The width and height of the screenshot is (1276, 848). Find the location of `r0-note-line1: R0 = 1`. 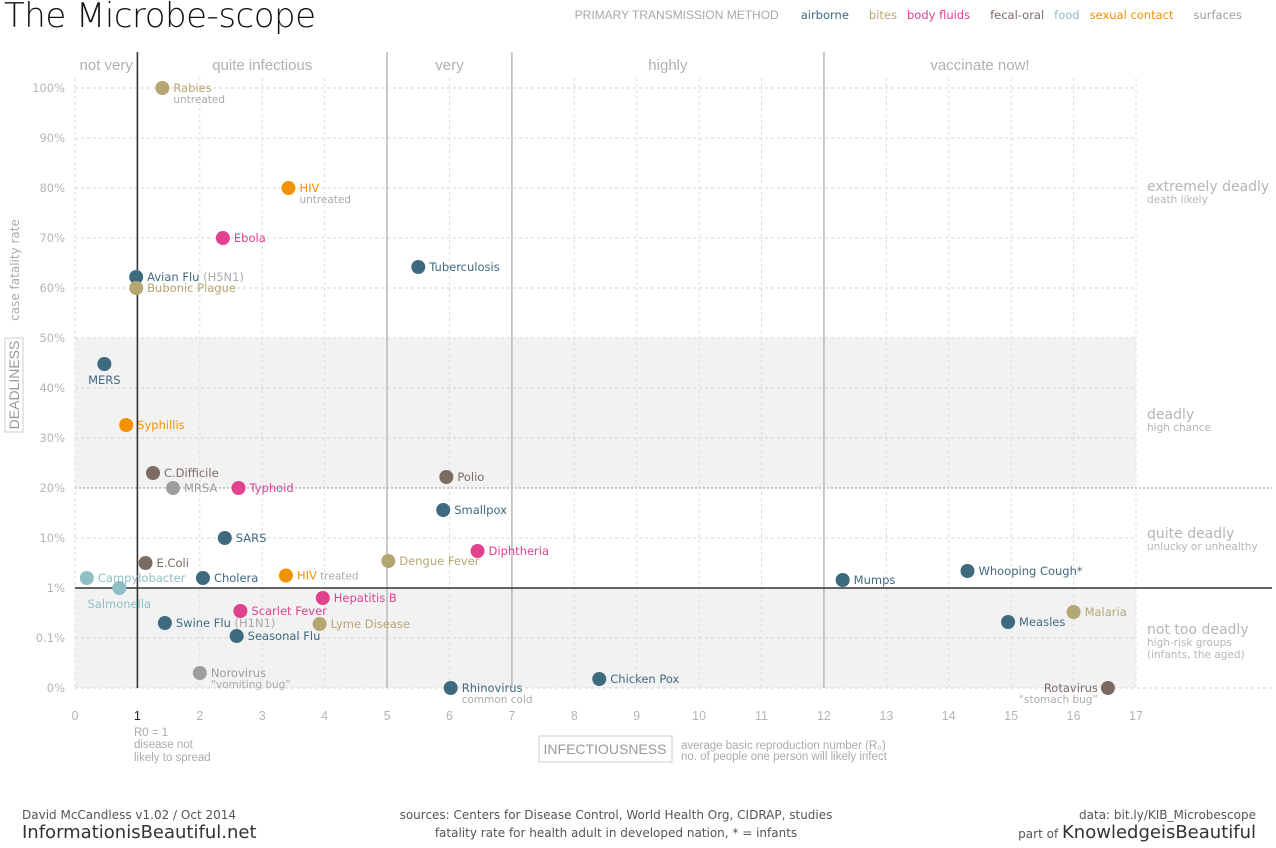

r0-note-line1: R0 = 1 is located at coordinates (151, 733).